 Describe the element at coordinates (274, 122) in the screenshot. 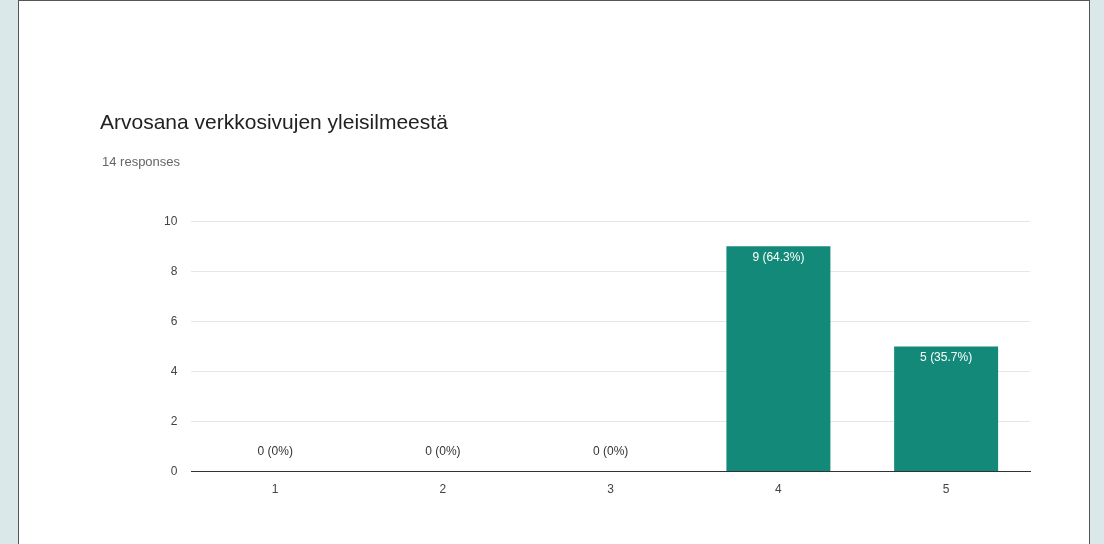

I see `chart-title: Arvosana verkkosivujen yleisilmeestä` at that location.